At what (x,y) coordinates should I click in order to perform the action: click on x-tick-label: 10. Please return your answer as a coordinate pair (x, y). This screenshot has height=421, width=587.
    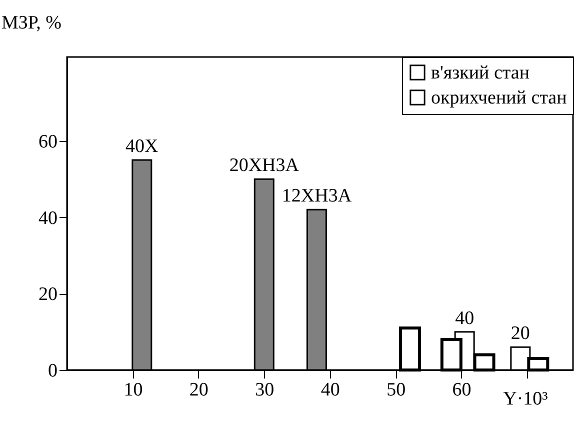
    Looking at the image, I should click on (133, 390).